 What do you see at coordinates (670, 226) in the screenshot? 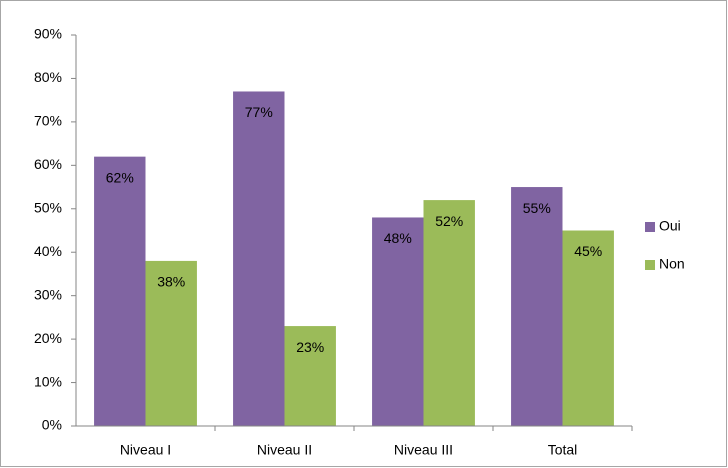
I see `legend-label: Oui` at bounding box center [670, 226].